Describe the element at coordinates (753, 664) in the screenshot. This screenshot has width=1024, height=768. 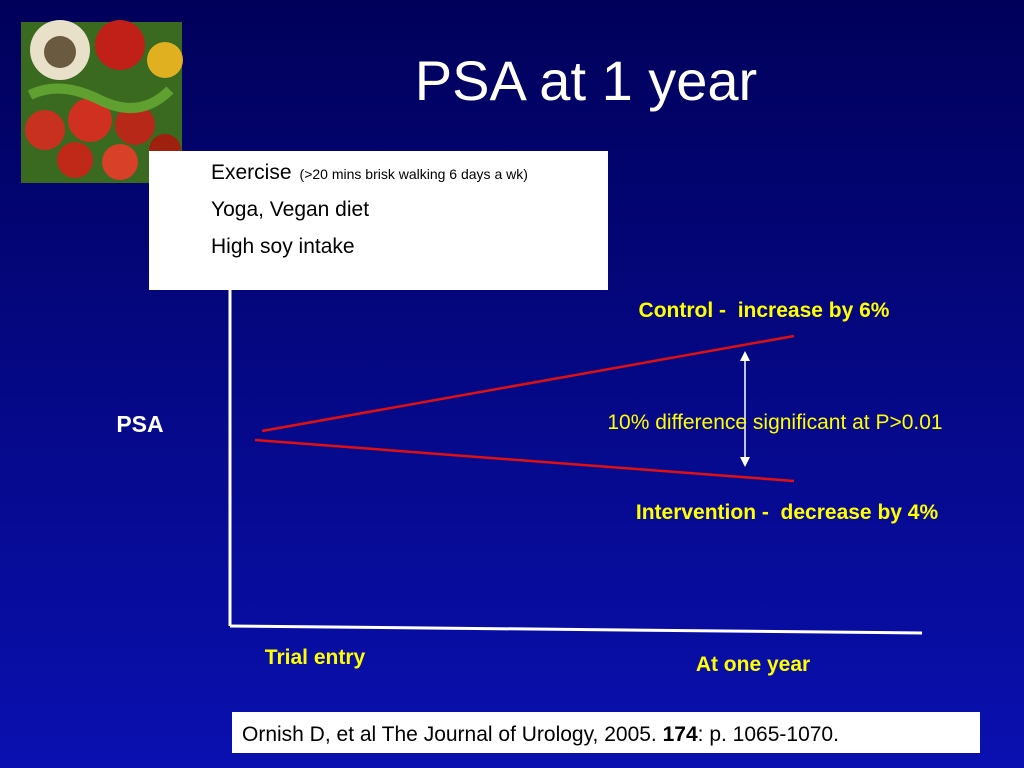
I see `x-end-label: At one year` at that location.